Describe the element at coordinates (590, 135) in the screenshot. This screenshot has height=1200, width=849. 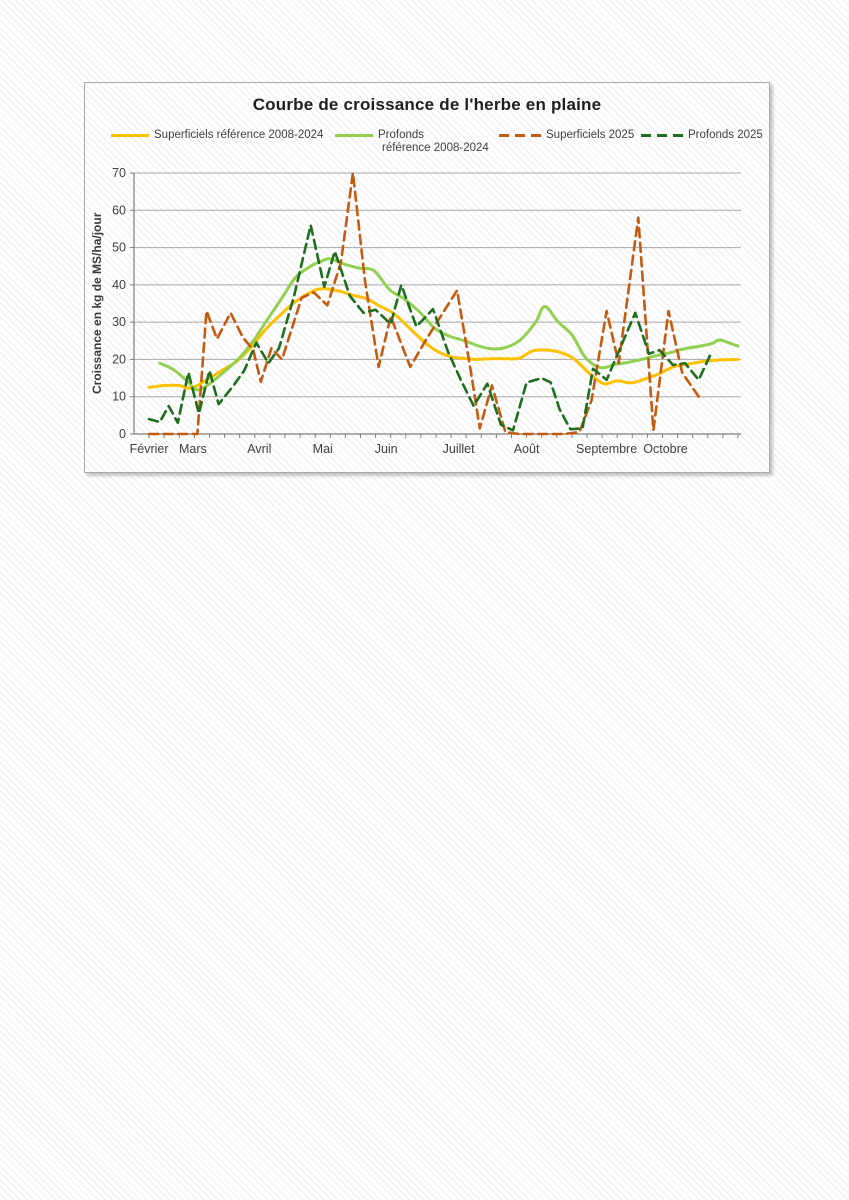
I see `legend-label: Superficiels 2025` at that location.